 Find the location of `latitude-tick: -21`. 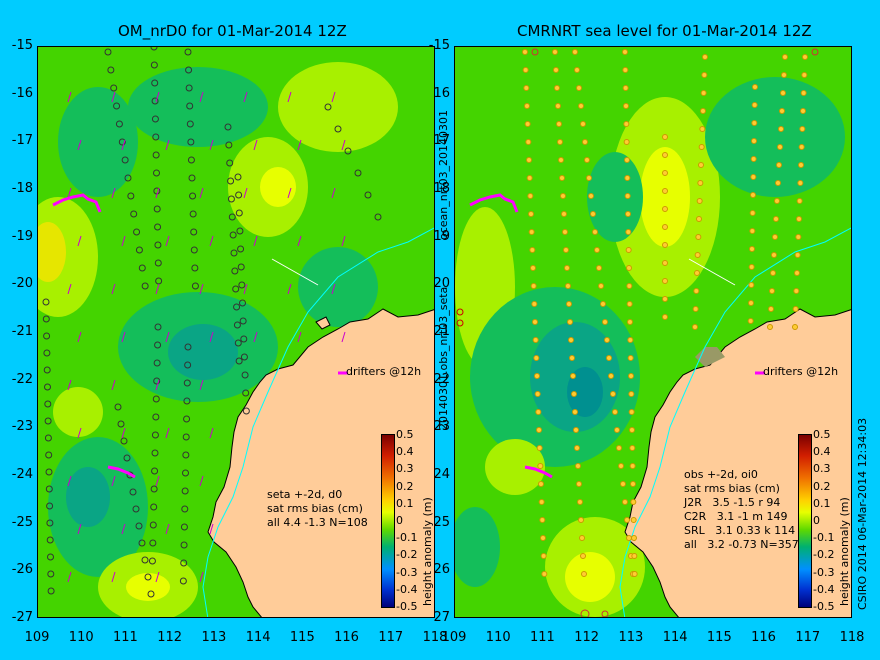

latitude-tick: -21 is located at coordinates (22, 331).